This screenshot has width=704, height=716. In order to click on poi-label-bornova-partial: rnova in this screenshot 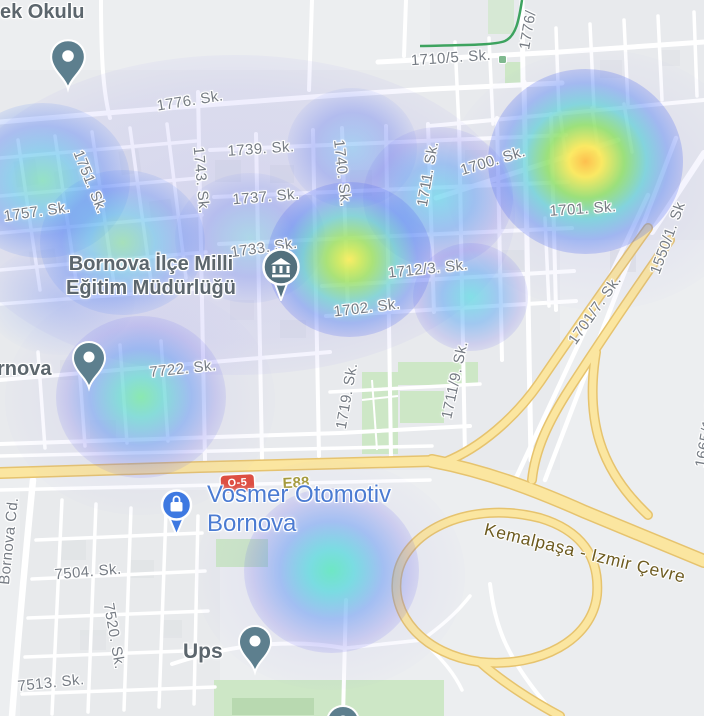, I will do `click(26, 369)`.